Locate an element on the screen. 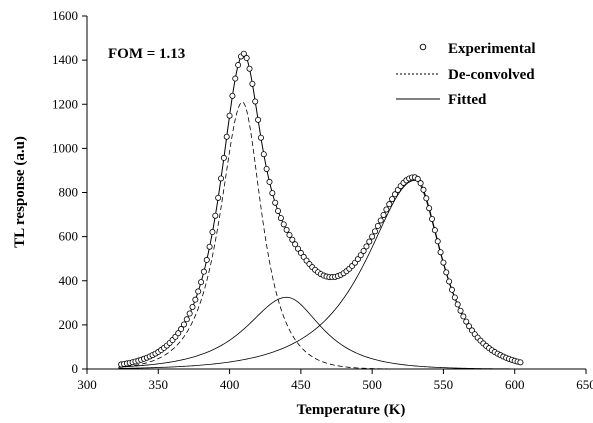  legend-label-fitted: Fitted is located at coordinates (467, 100).